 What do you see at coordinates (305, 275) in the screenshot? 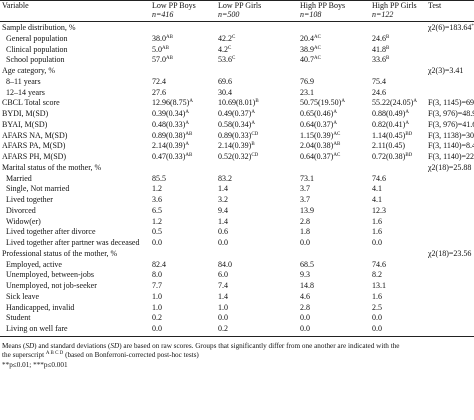
I see `row-value-group-3: 9.3` at bounding box center [305, 275].